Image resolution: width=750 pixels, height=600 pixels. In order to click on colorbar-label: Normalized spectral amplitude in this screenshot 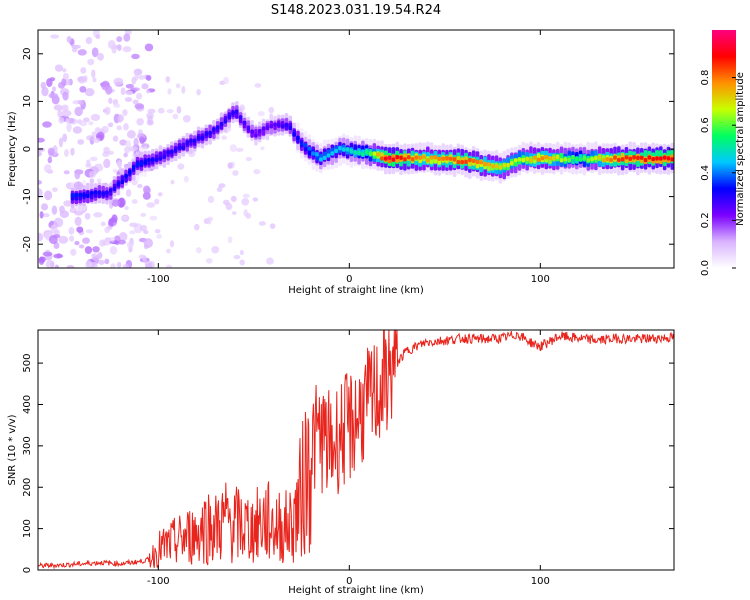, I will do `click(740, 149)`.